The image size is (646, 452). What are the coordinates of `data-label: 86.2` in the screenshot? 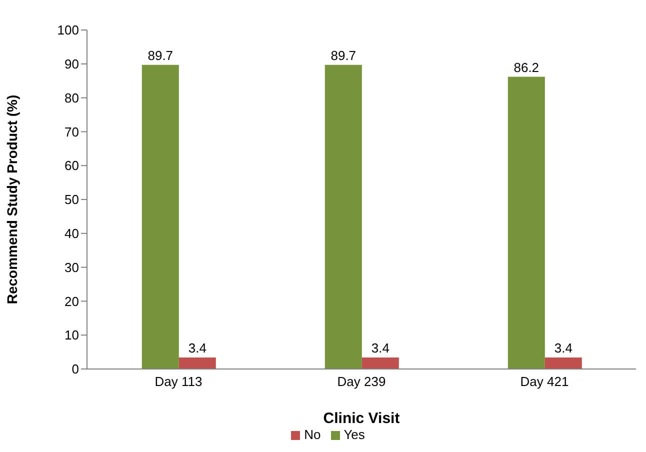 It's located at (527, 67).